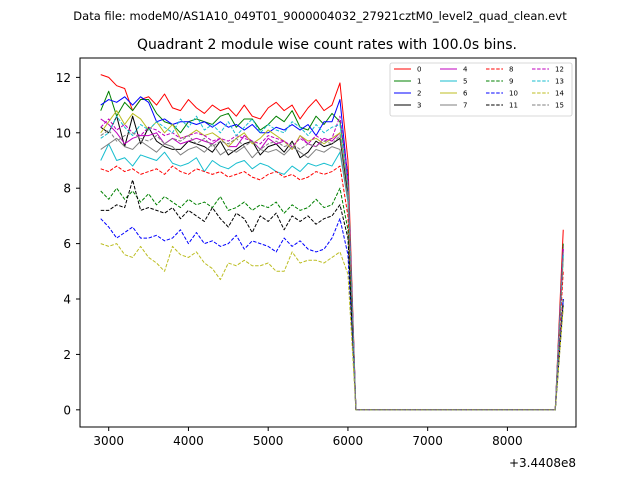 The height and width of the screenshot is (480, 640). I want to click on legend-label-9: 9, so click(511, 82).